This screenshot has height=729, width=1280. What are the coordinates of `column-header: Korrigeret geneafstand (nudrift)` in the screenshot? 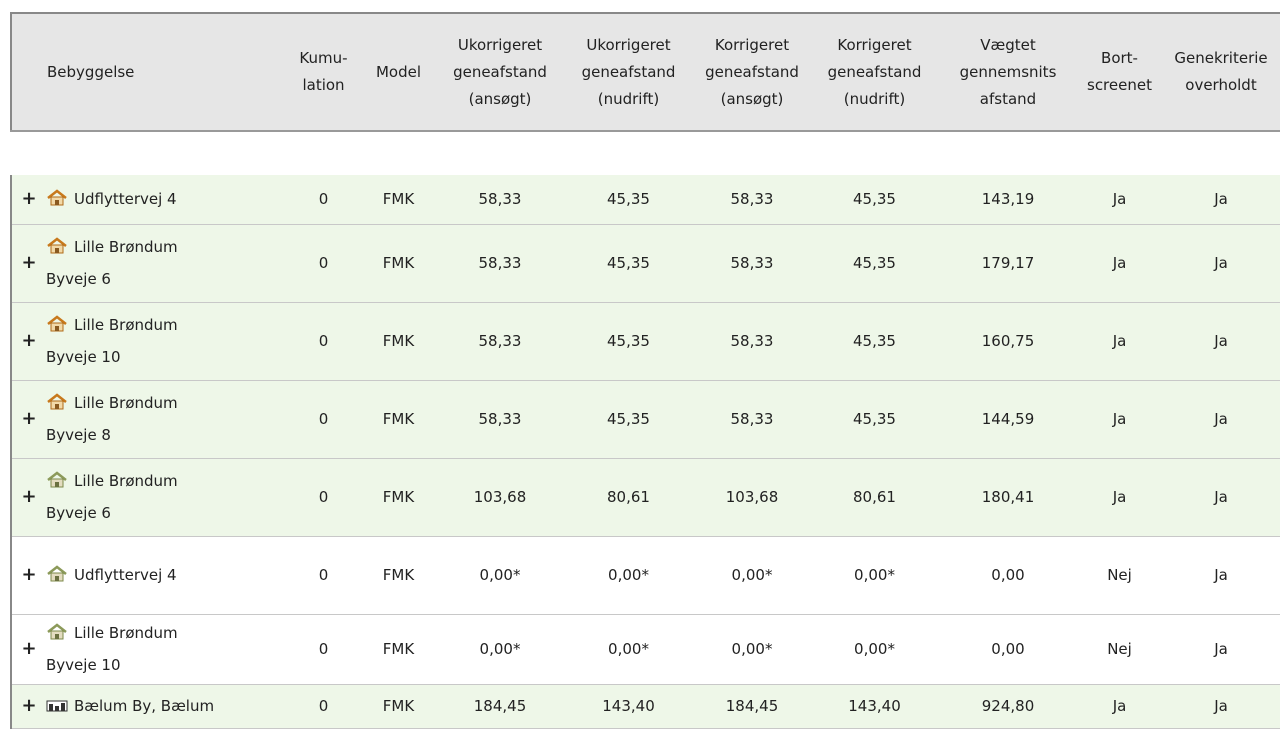 It's located at (874, 72).